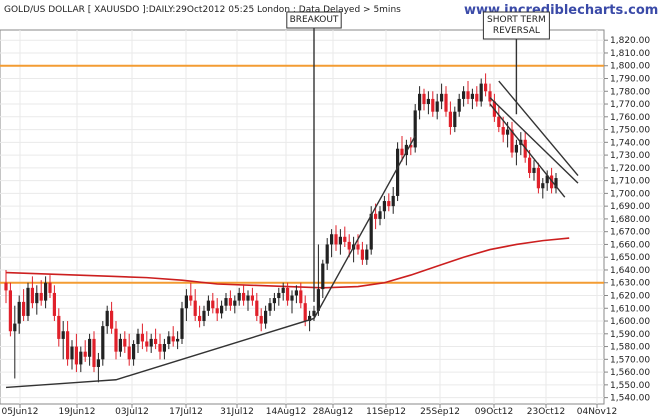 The image size is (660, 420). I want to click on y-tick-label: 1,810.00, so click(630, 54).